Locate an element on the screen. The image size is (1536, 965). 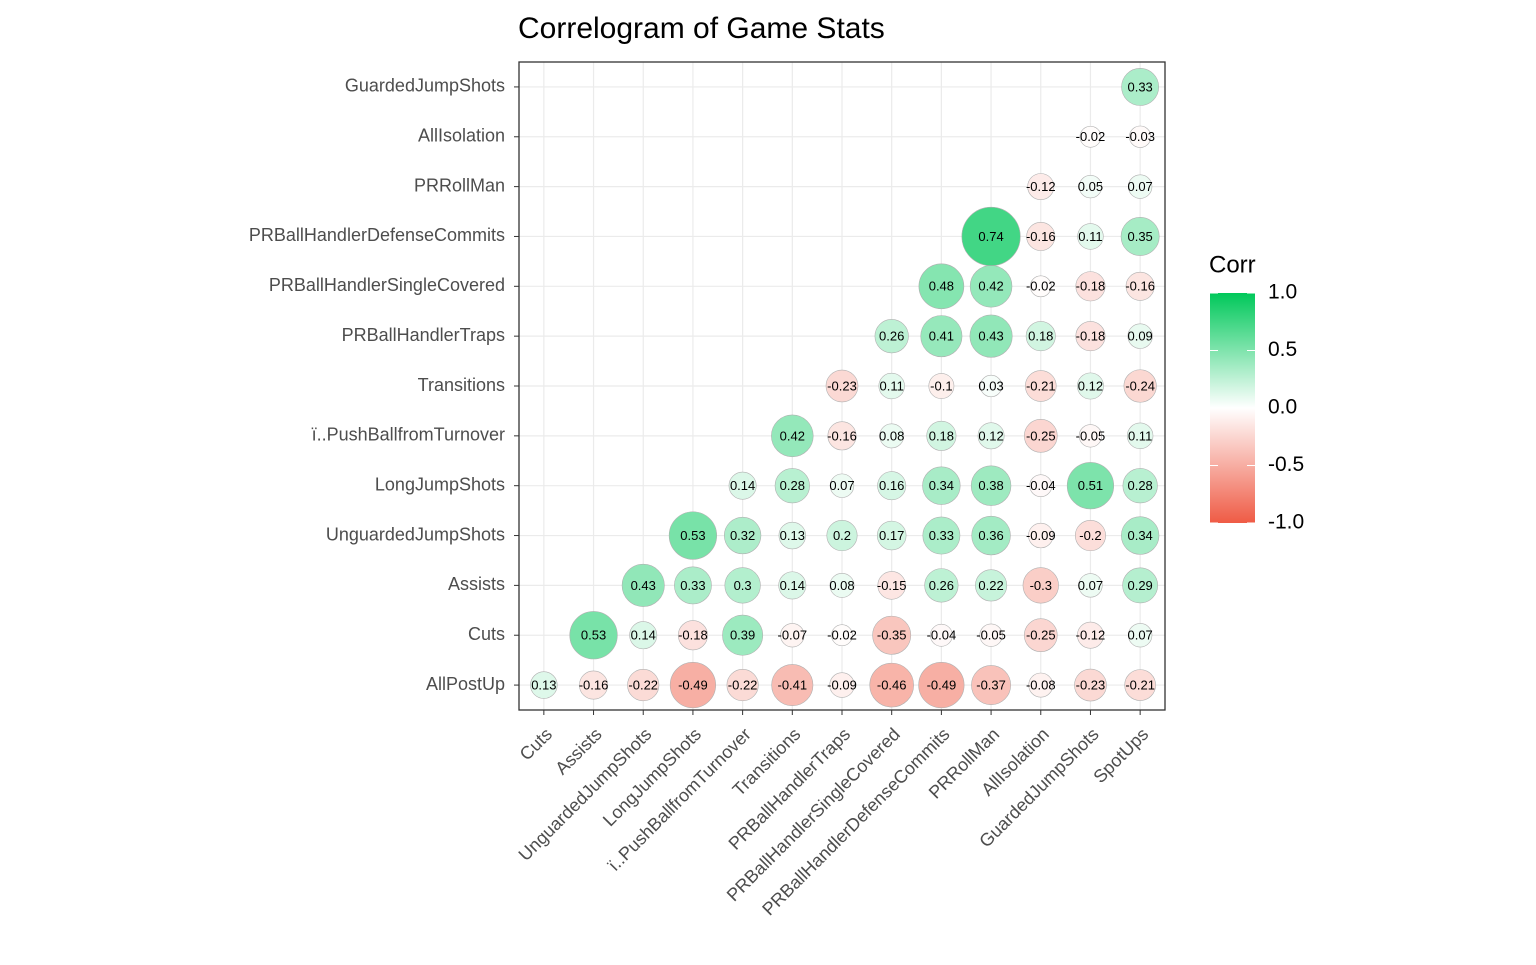
value-label: -0.41 is located at coordinates (792, 685).